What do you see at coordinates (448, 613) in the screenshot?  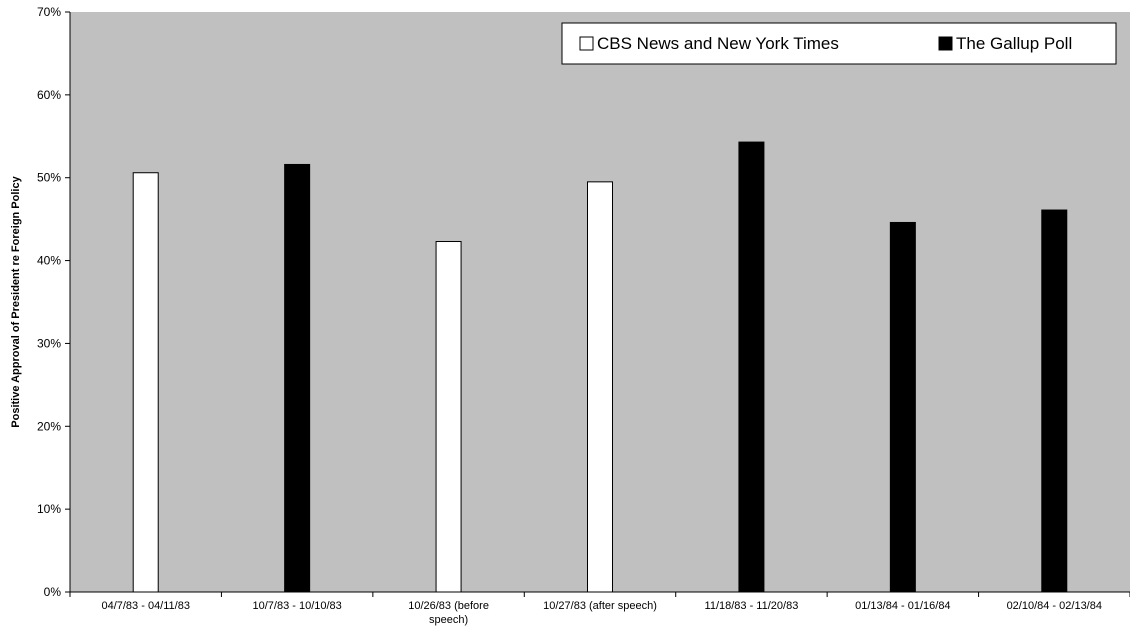 I see `x-tick-label: 10/26/83 (before speech)` at bounding box center [448, 613].